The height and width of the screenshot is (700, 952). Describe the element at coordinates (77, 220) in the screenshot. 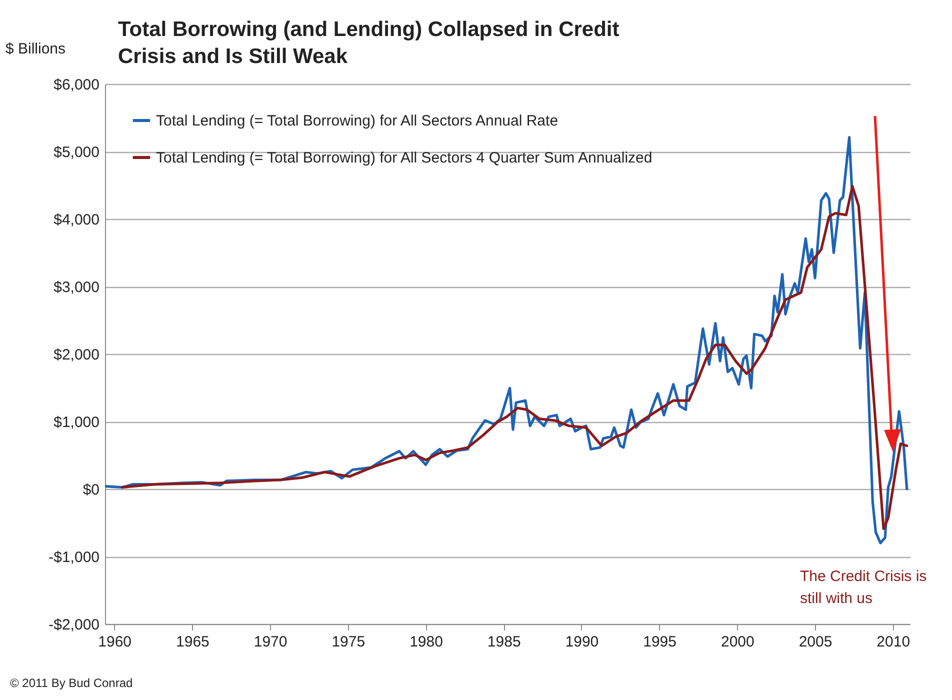

I see `y-tick-label: $4,000` at that location.